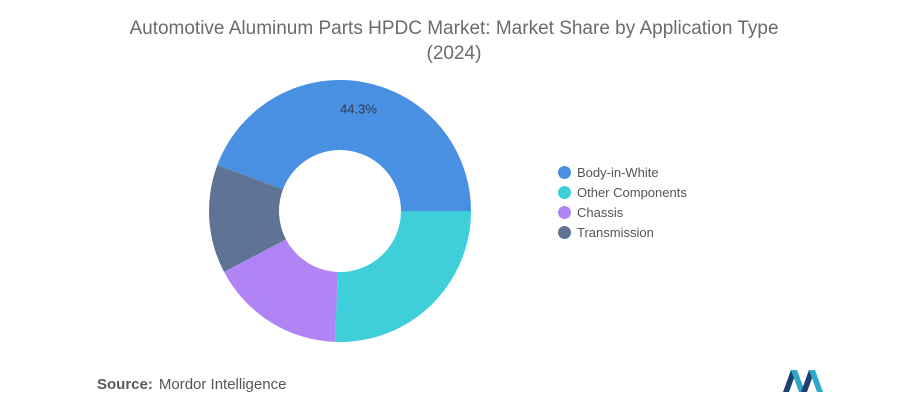 This screenshot has height=416, width=908. Describe the element at coordinates (281, 290) in the screenshot. I see `slice-chassis` at that location.